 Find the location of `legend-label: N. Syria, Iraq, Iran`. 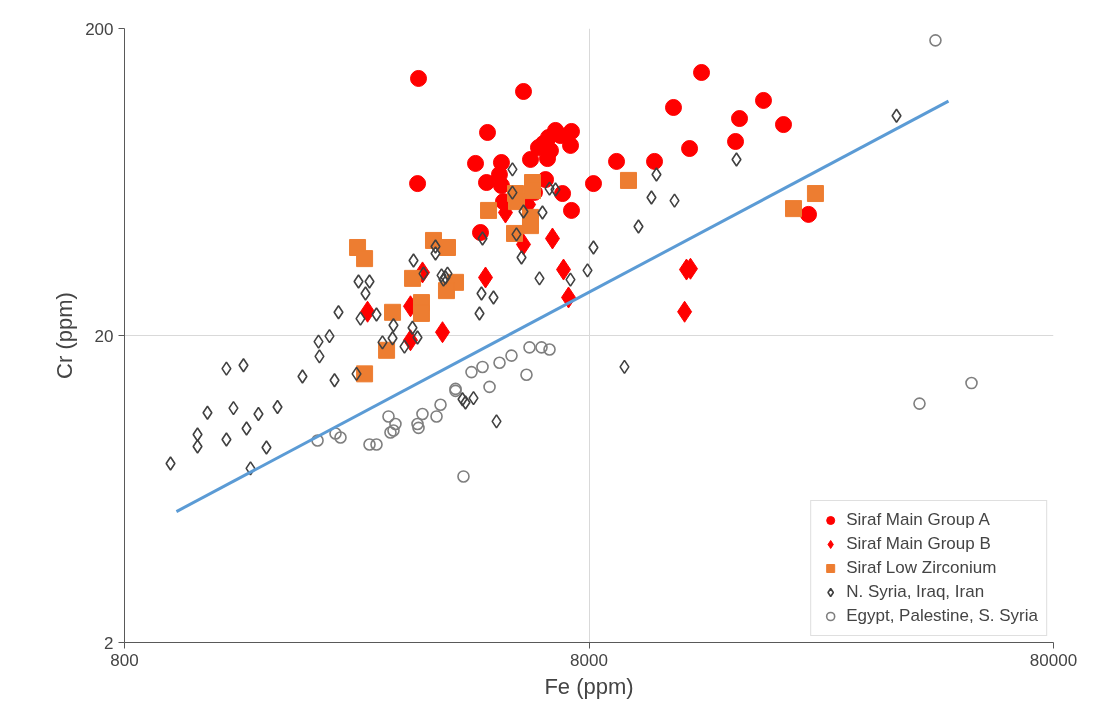

legend-label: N. Syria, Iraq, Iran is located at coordinates (915, 592).